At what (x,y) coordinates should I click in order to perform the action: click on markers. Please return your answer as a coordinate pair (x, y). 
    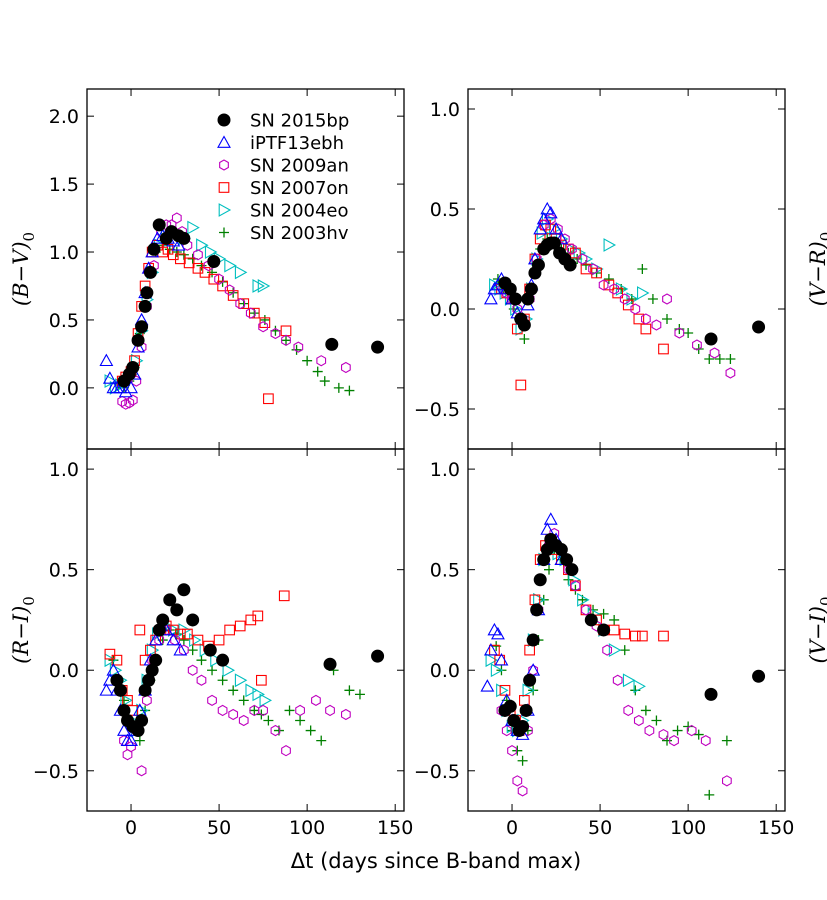
    Looking at the image, I should click on (242, 311).